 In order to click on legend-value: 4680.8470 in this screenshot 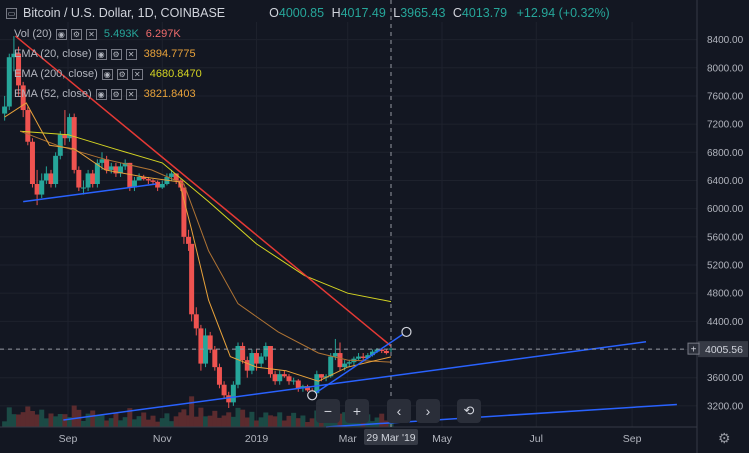, I will do `click(175, 74)`.